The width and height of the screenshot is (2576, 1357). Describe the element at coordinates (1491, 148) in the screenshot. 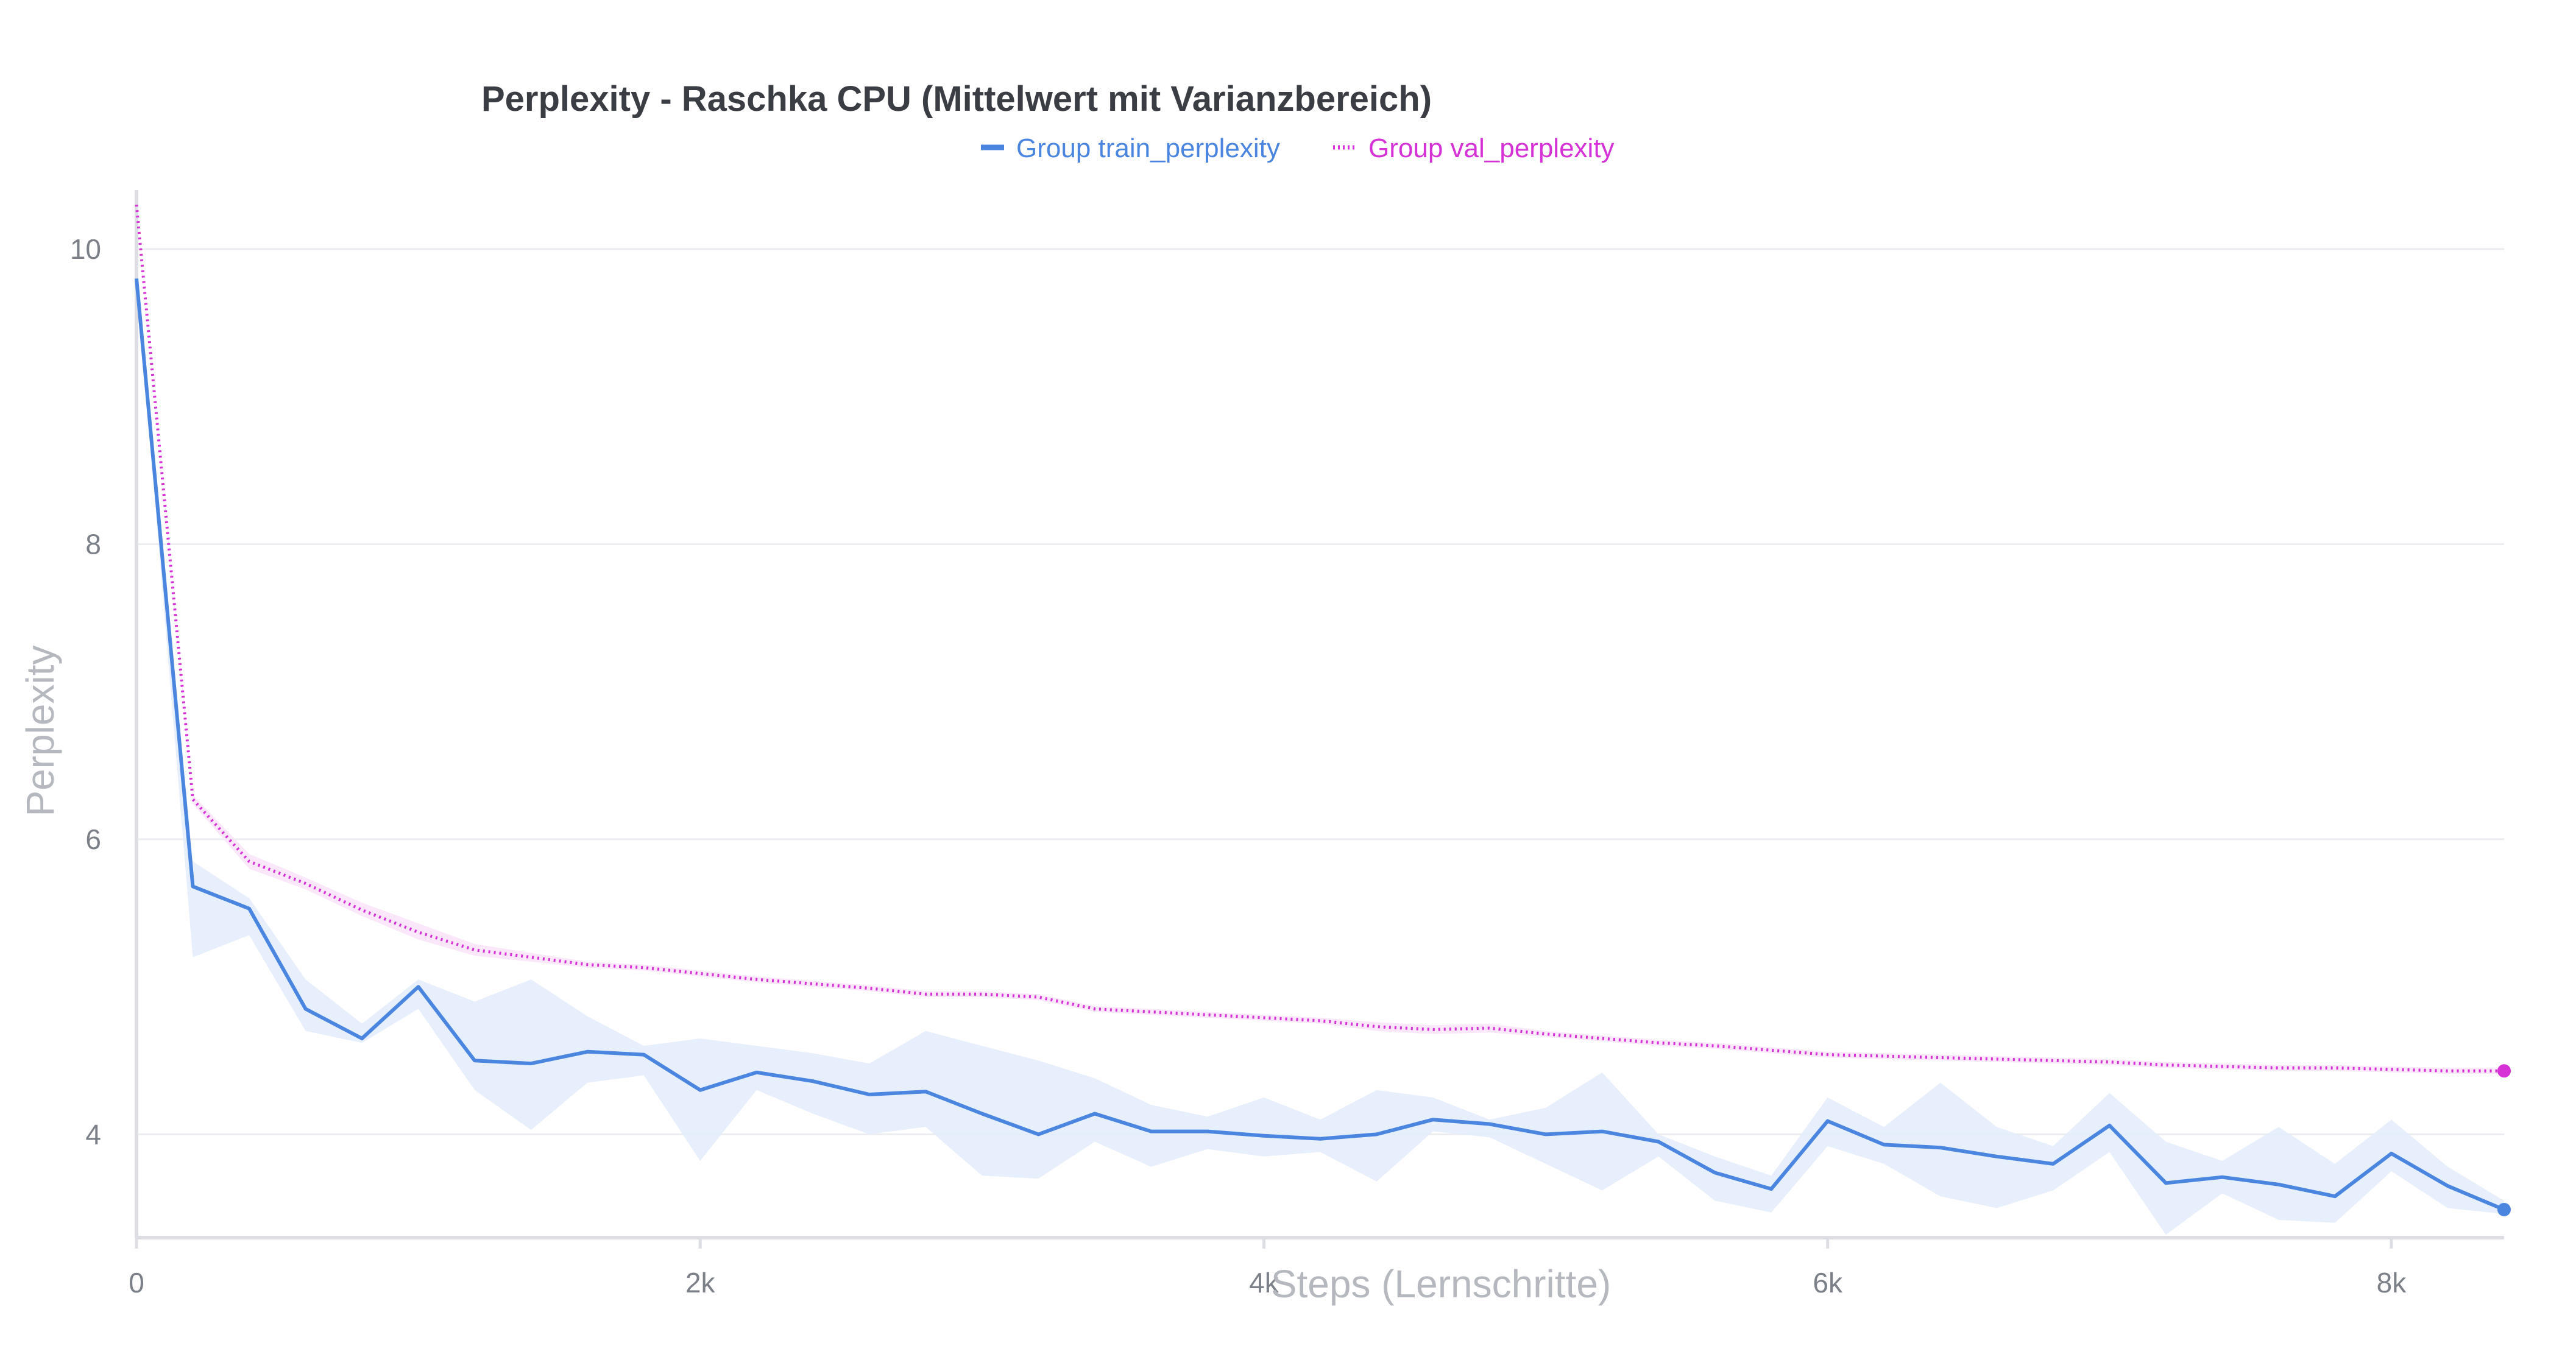

I see `legend-label-val: Group val_perplexity` at that location.